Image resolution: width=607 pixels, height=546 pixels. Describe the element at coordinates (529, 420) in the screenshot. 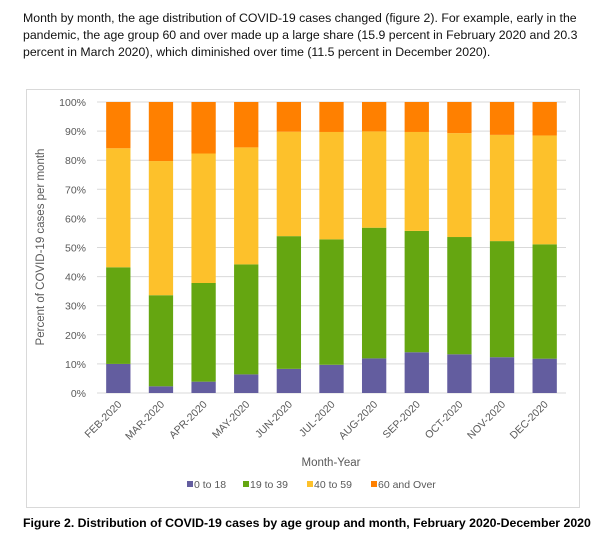

I see `x-tick-label: DEC-2020` at that location.